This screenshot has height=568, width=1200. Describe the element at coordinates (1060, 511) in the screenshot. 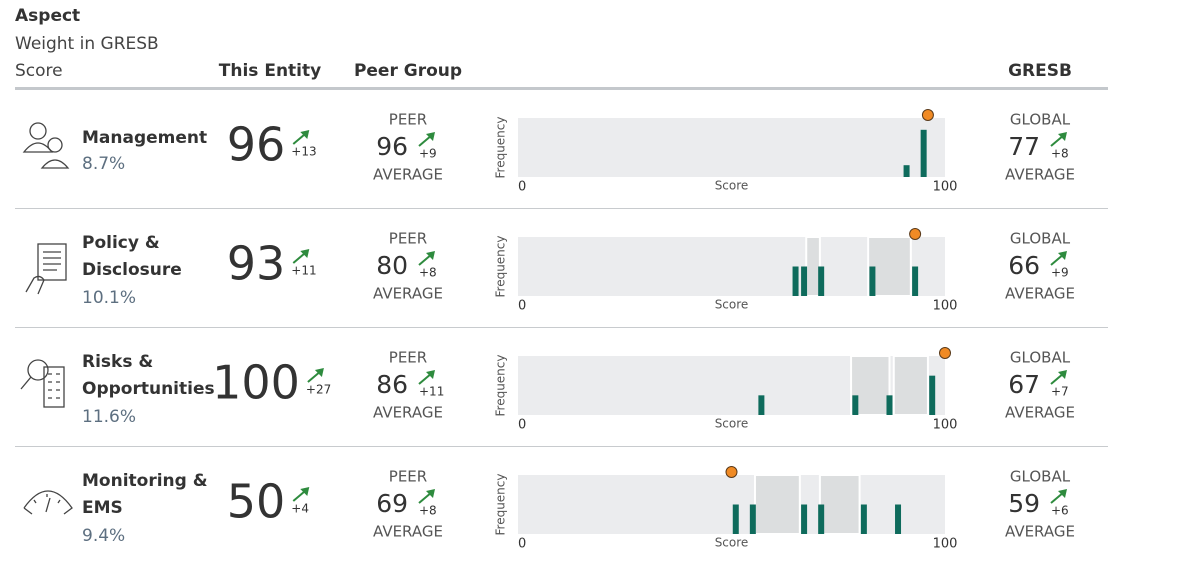

I see `global-change: +6` at that location.